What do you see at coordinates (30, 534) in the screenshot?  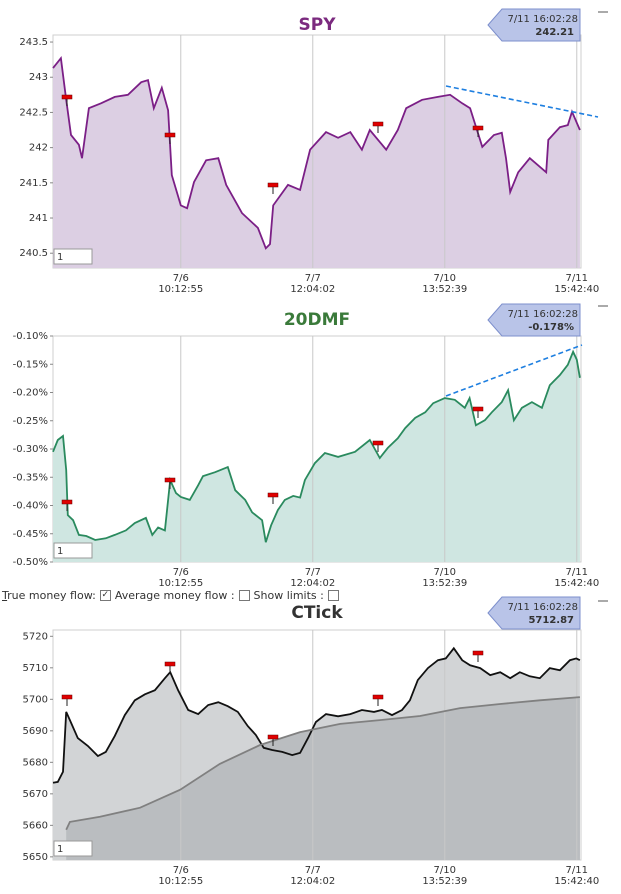 I see `y-tick-label: -0.45%` at bounding box center [30, 534].